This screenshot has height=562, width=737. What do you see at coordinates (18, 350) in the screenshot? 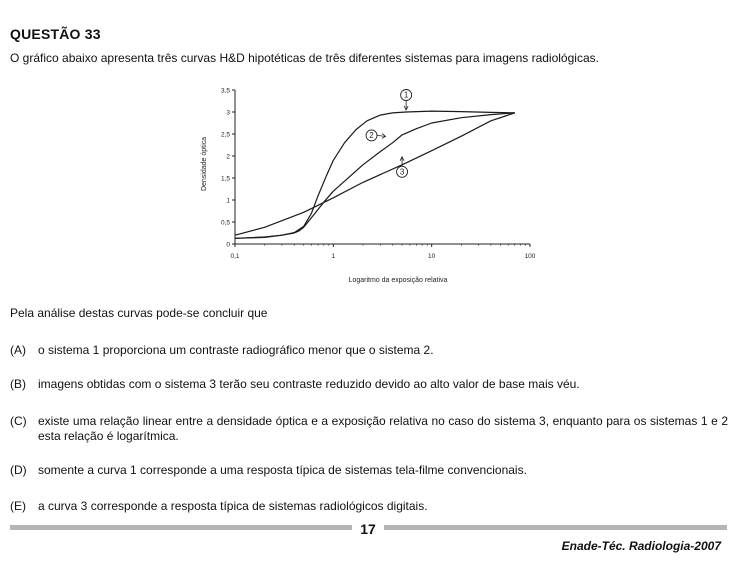
I see `option-letter: (A)` at bounding box center [18, 350].